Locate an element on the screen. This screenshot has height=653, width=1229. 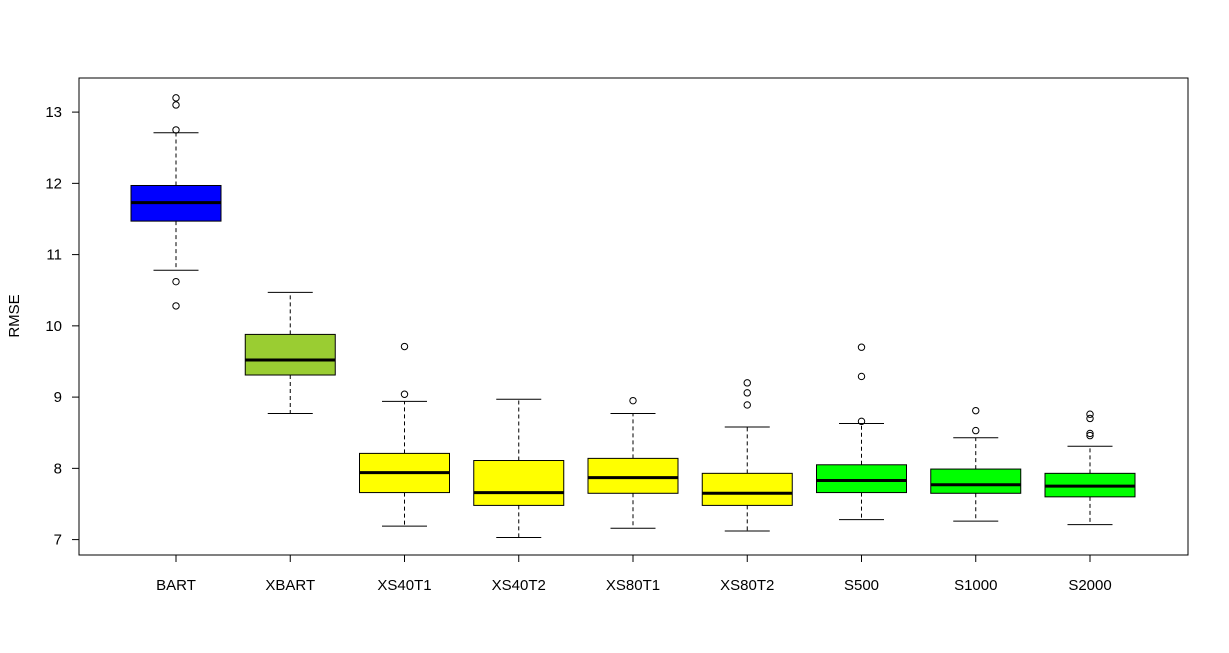
y-tick-label: 7 is located at coordinates (58, 540).